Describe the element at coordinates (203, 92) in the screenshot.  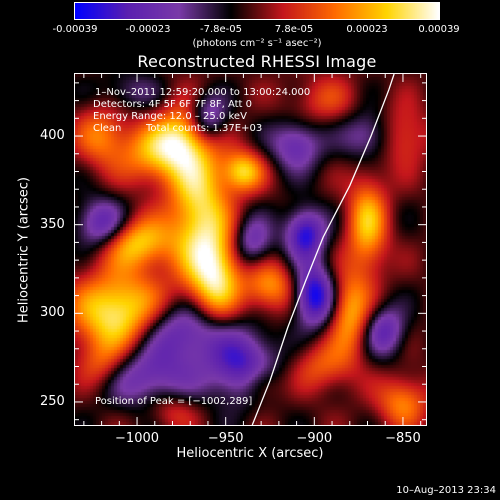
I see `annotation-time-range: 1–Nov–2011 12:59:20.000 to 13:00:24.000` at that location.